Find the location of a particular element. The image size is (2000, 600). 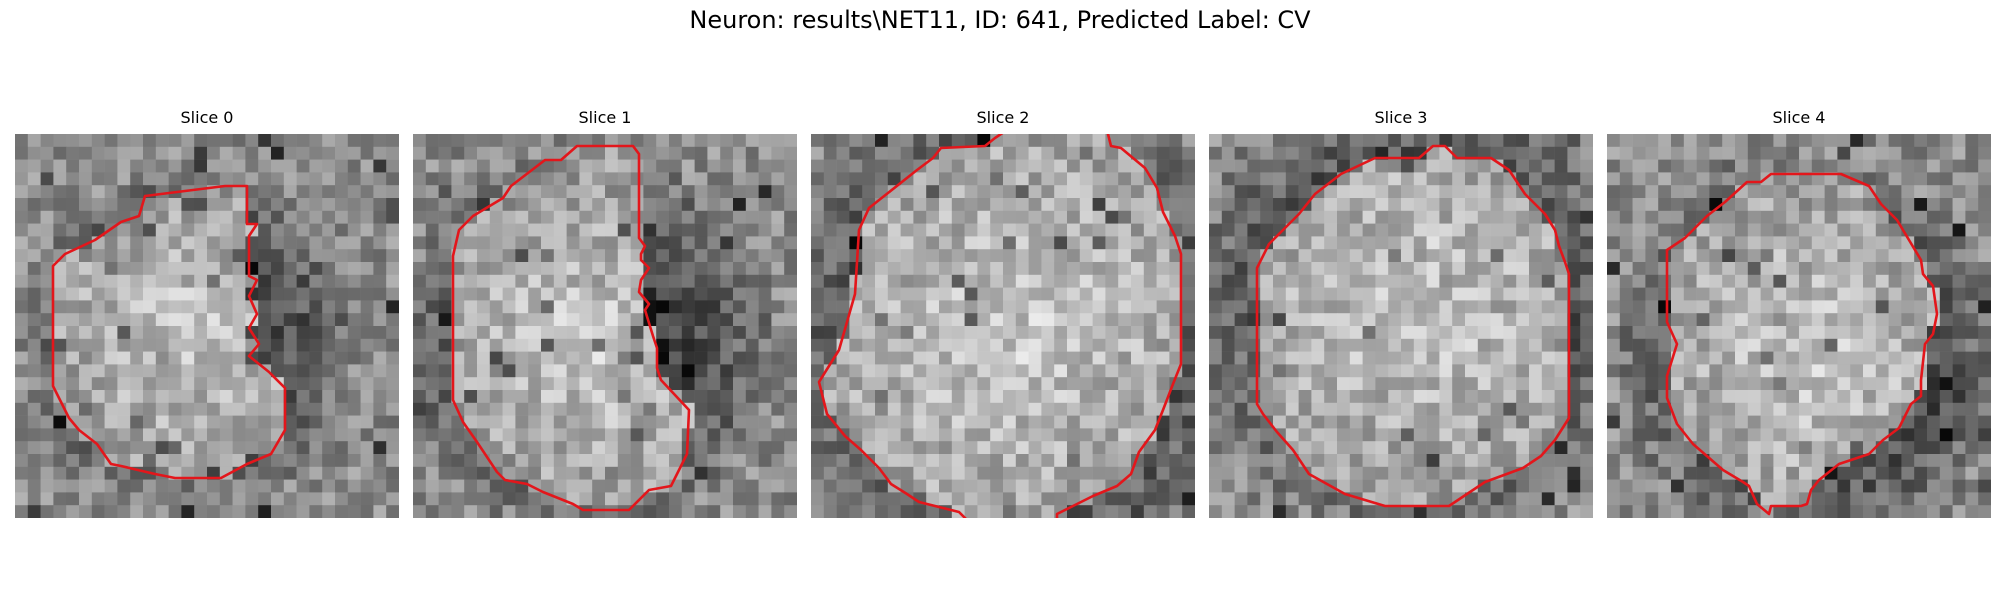

slice-title-0: Slice 0 is located at coordinates (207, 117).